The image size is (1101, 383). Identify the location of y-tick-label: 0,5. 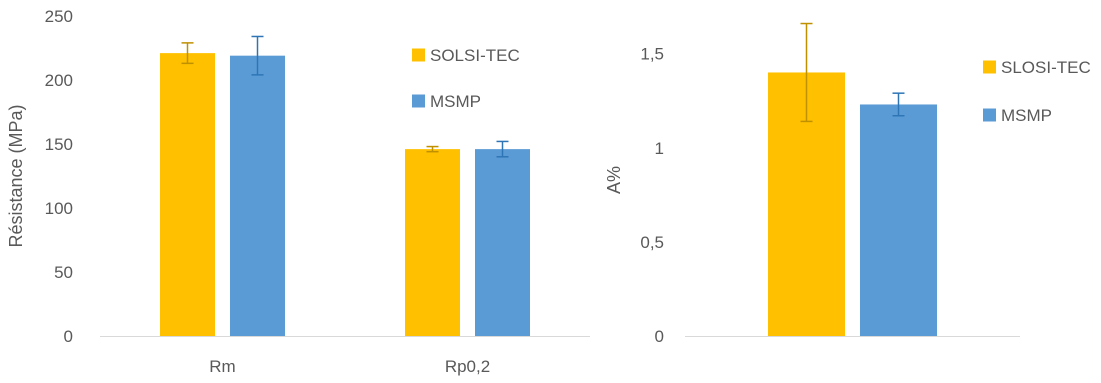
(652, 242).